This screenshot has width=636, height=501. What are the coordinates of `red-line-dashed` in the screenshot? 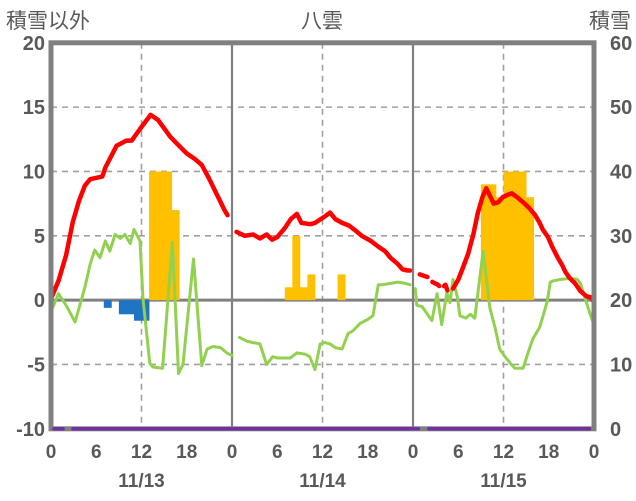 It's located at (436, 283).